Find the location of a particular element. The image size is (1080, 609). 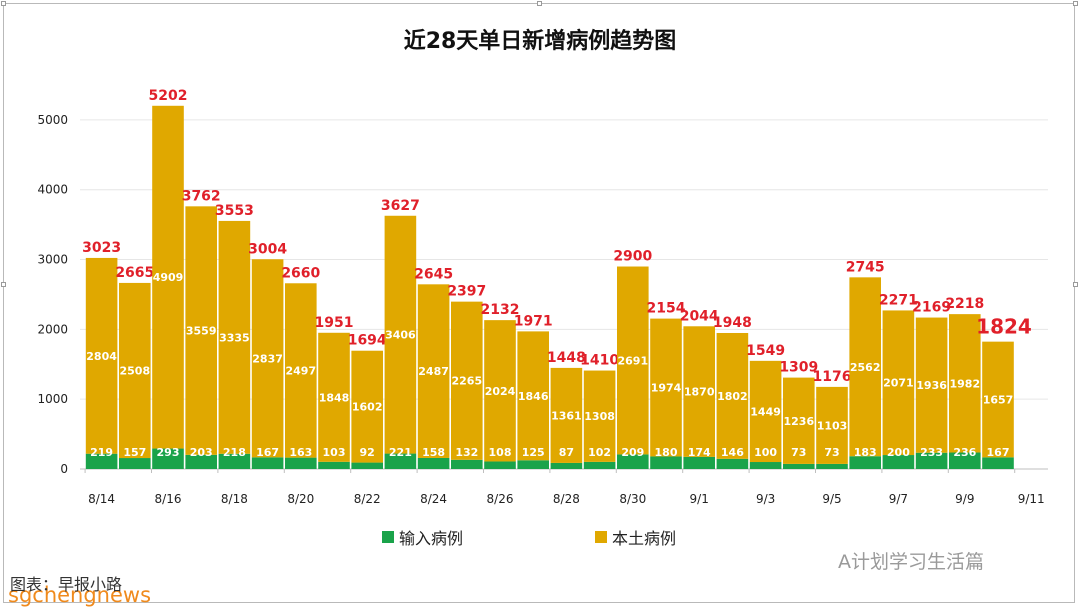

label-imported: 146 is located at coordinates (732, 452).